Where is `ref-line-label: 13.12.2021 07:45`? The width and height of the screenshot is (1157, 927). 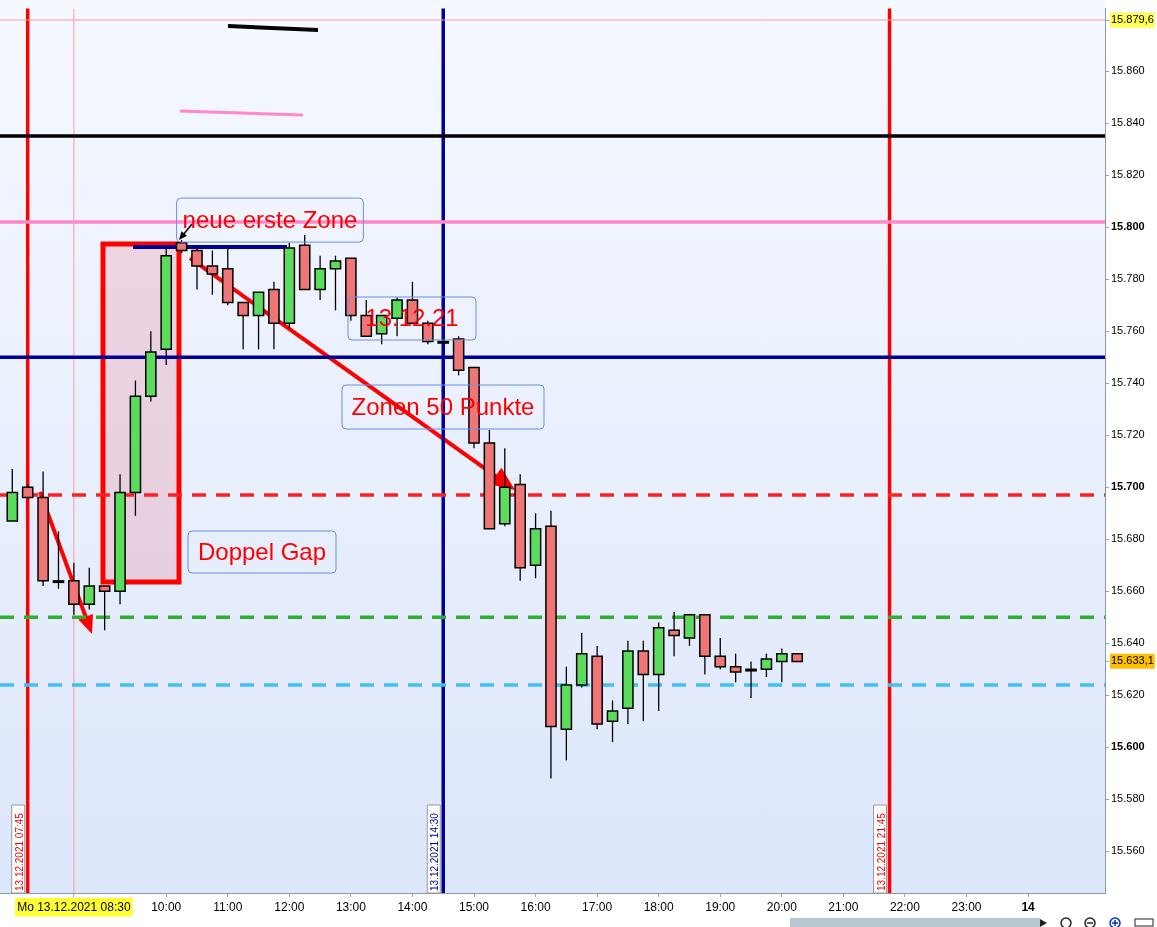
ref-line-label: 13.12.2021 07:45 is located at coordinates (19, 851).